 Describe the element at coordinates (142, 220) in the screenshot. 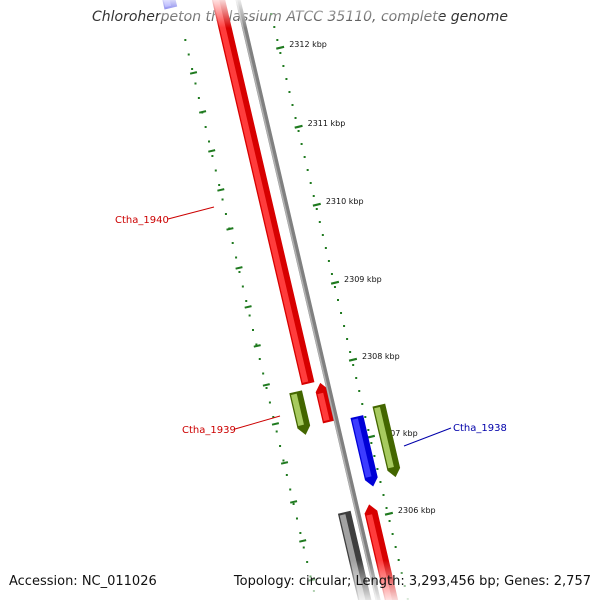

I see `gene-label: Ctha_1940` at that location.